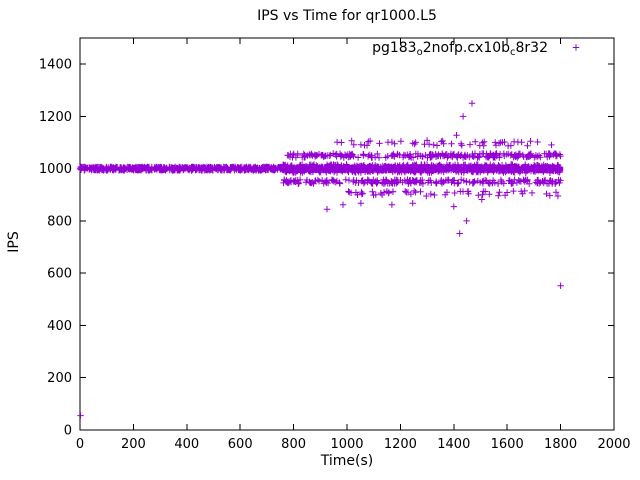 This screenshot has width=640, height=480. What do you see at coordinates (55, 65) in the screenshot?
I see `y-tick-label: 1400` at bounding box center [55, 65].